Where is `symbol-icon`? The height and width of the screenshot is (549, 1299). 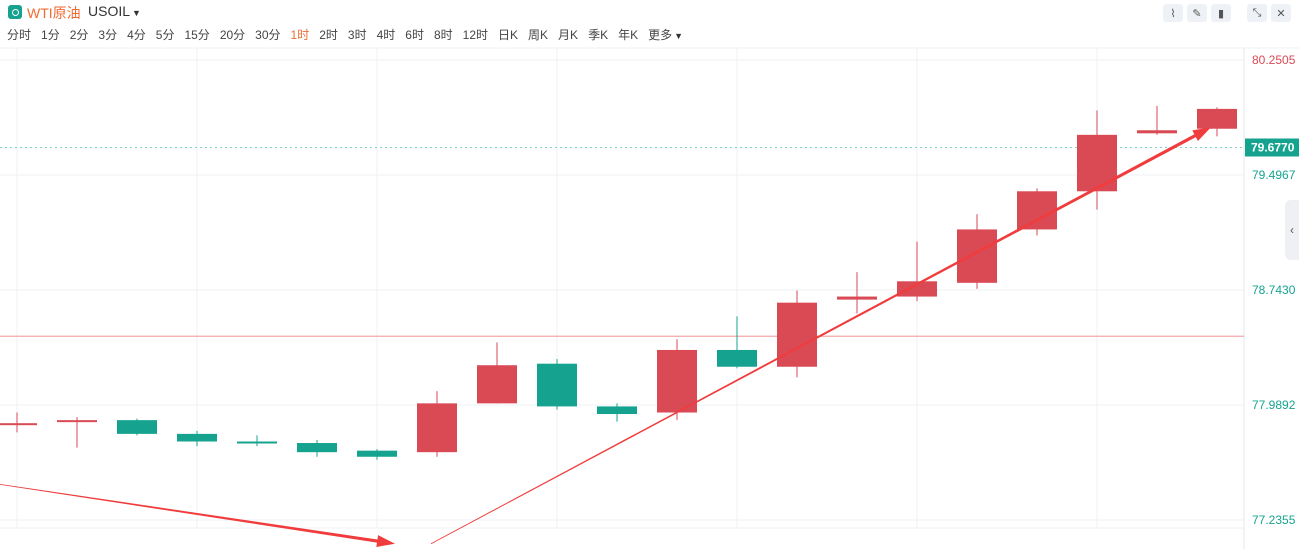 symbol-icon is located at coordinates (15, 12).